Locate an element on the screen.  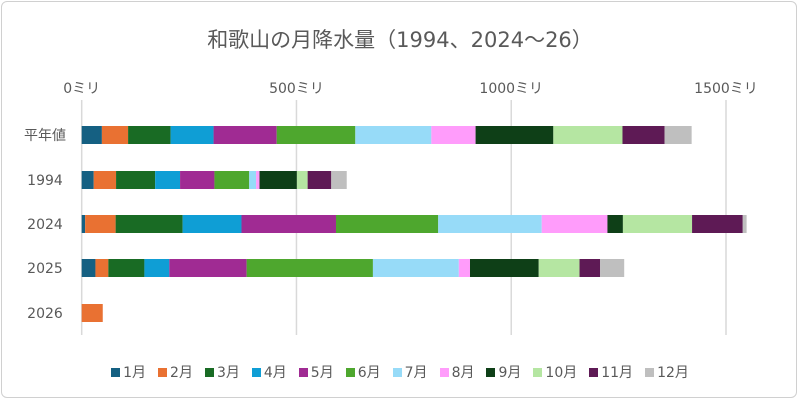
legend-item: 3月 is located at coordinates (222, 372).